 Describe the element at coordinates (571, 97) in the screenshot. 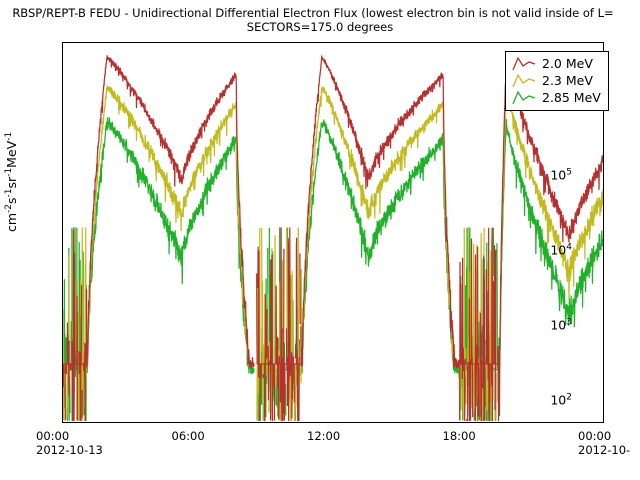

I see `legend-label-2: 2.85 MeV` at that location.